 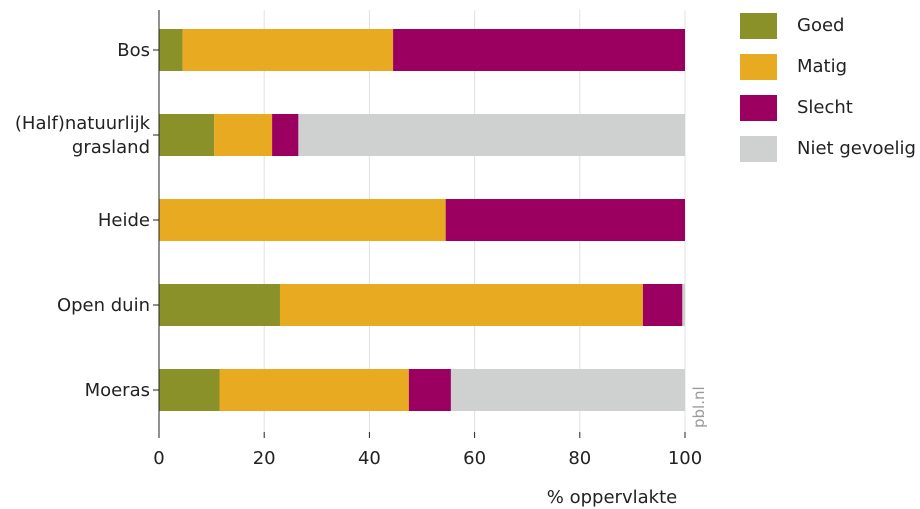 I want to click on x-axis-label: % oppervlakte, so click(x=612, y=497).